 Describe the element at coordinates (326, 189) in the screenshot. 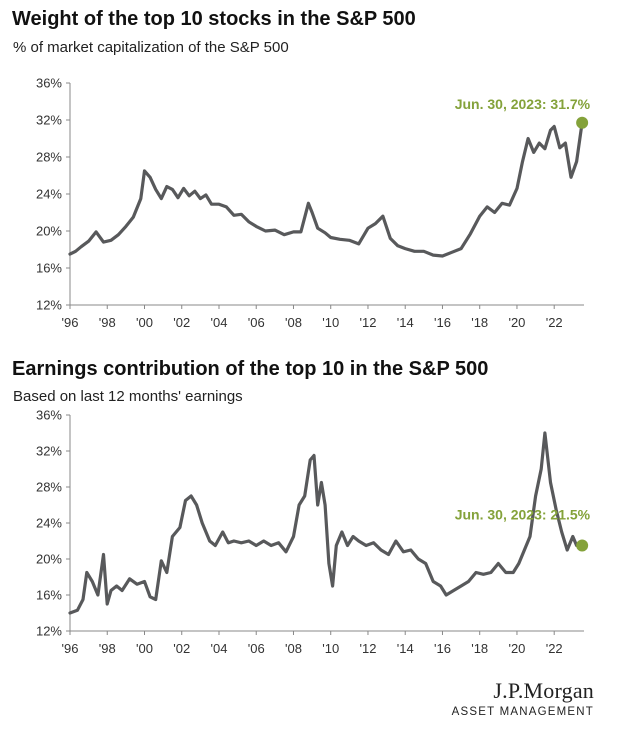

I see `series-line` at that location.